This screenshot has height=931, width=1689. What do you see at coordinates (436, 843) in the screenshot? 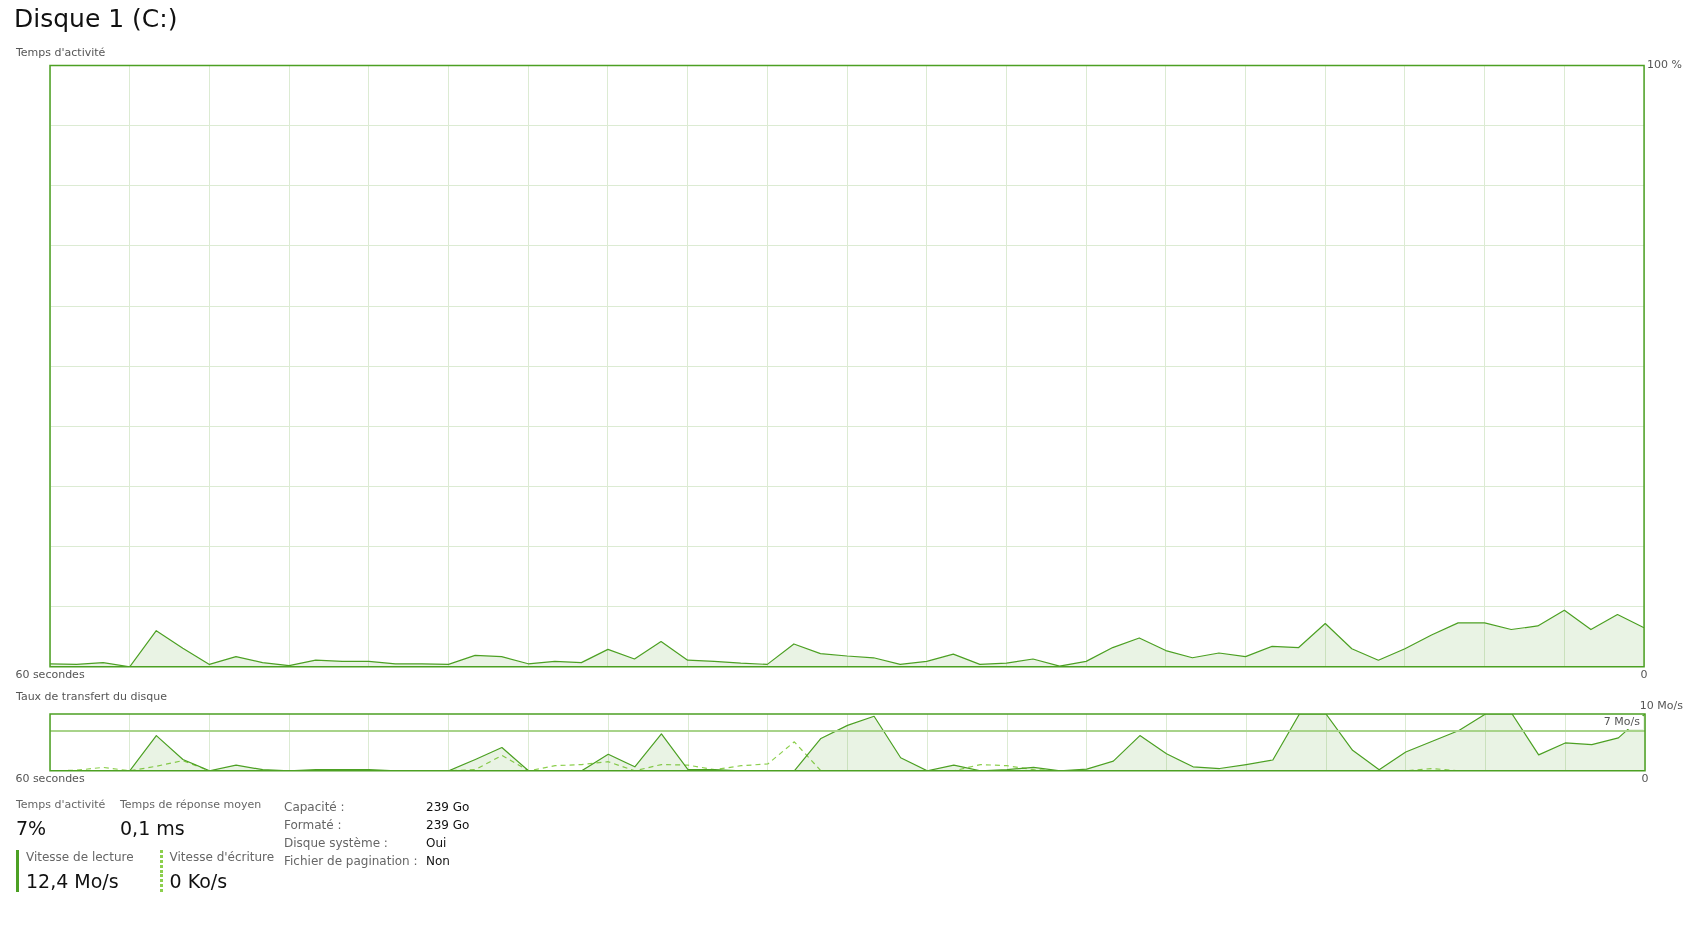
I see `text: Oui` at bounding box center [436, 843].